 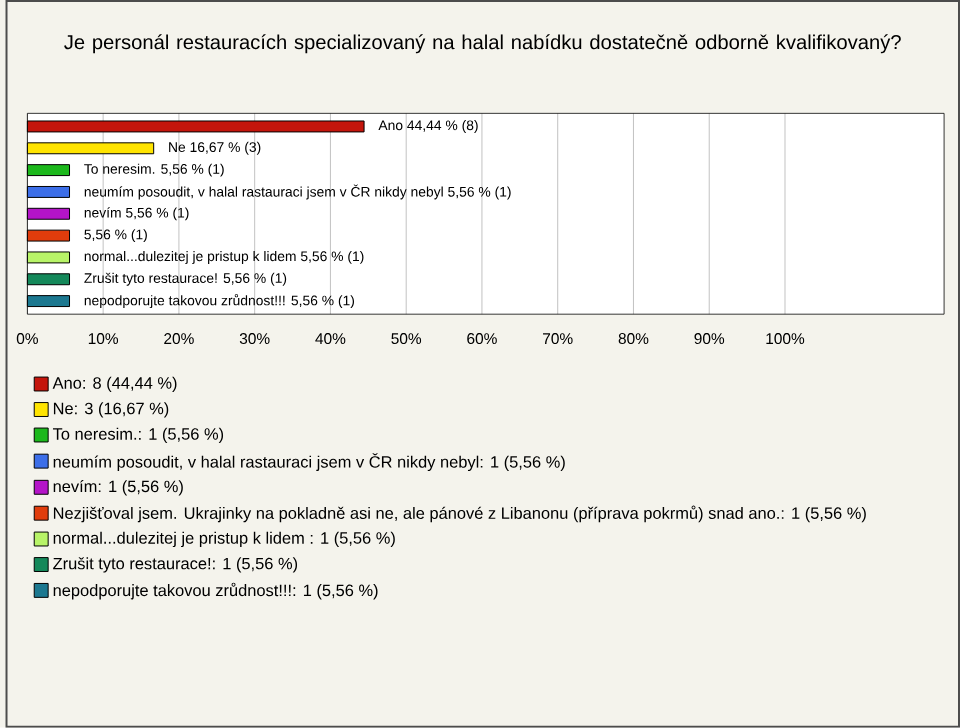 What do you see at coordinates (224, 539) in the screenshot?
I see `legend-label: normal...dulezitej je pristup k lidem : 1 (5,56 %)` at bounding box center [224, 539].